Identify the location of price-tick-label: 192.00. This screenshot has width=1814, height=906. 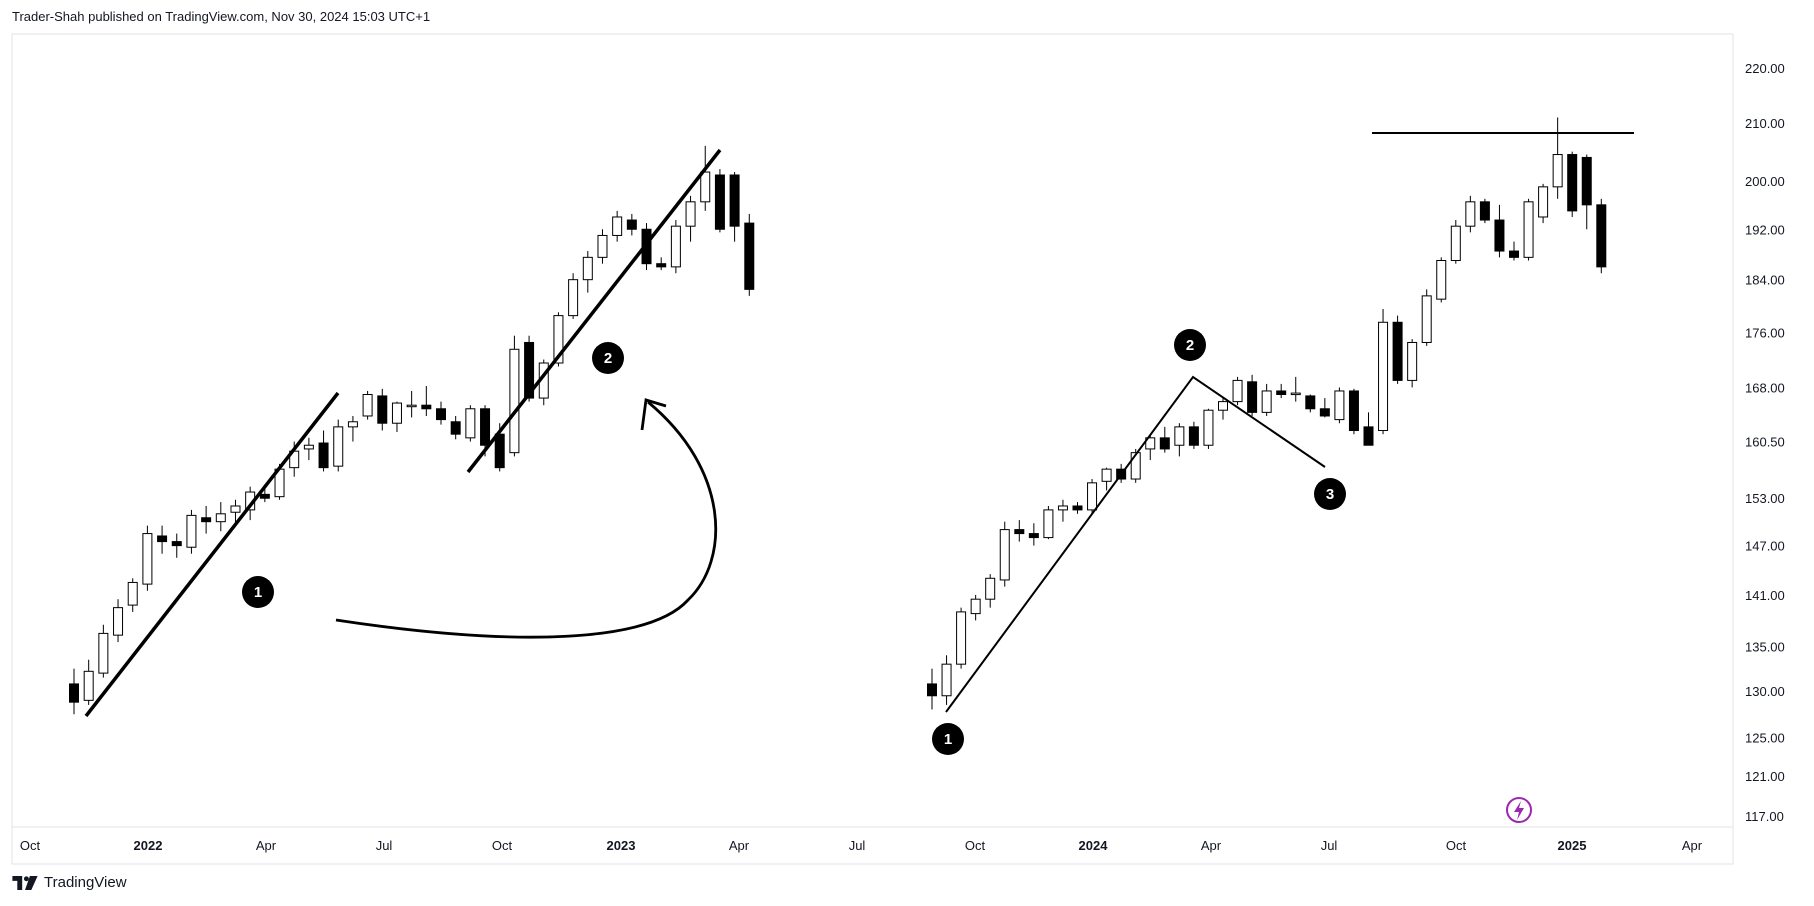
(1765, 229).